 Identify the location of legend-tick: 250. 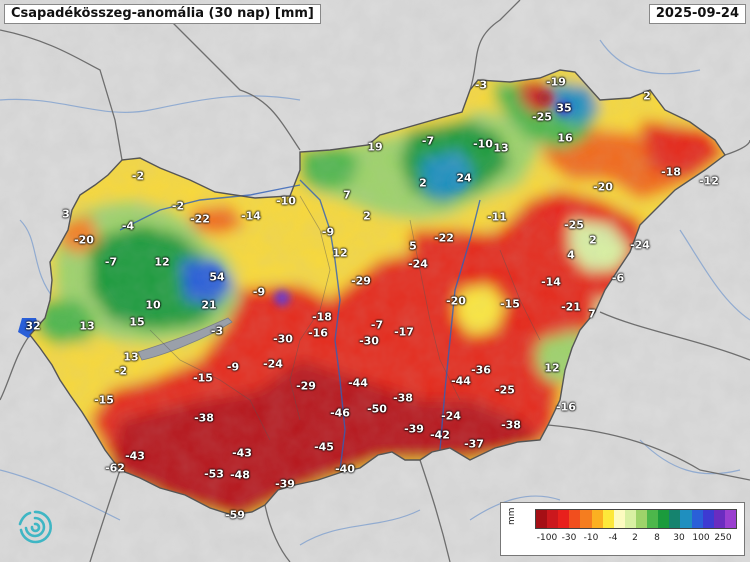
(723, 538).